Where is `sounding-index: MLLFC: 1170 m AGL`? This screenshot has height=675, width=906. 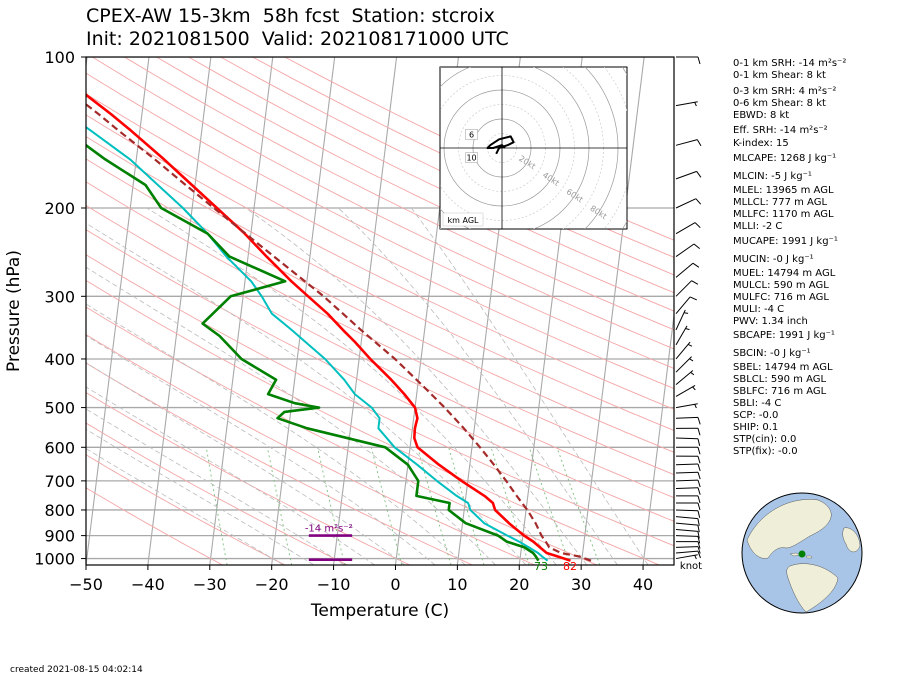
sounding-index: MLLFC: 1170 m AGL is located at coordinates (783, 214).